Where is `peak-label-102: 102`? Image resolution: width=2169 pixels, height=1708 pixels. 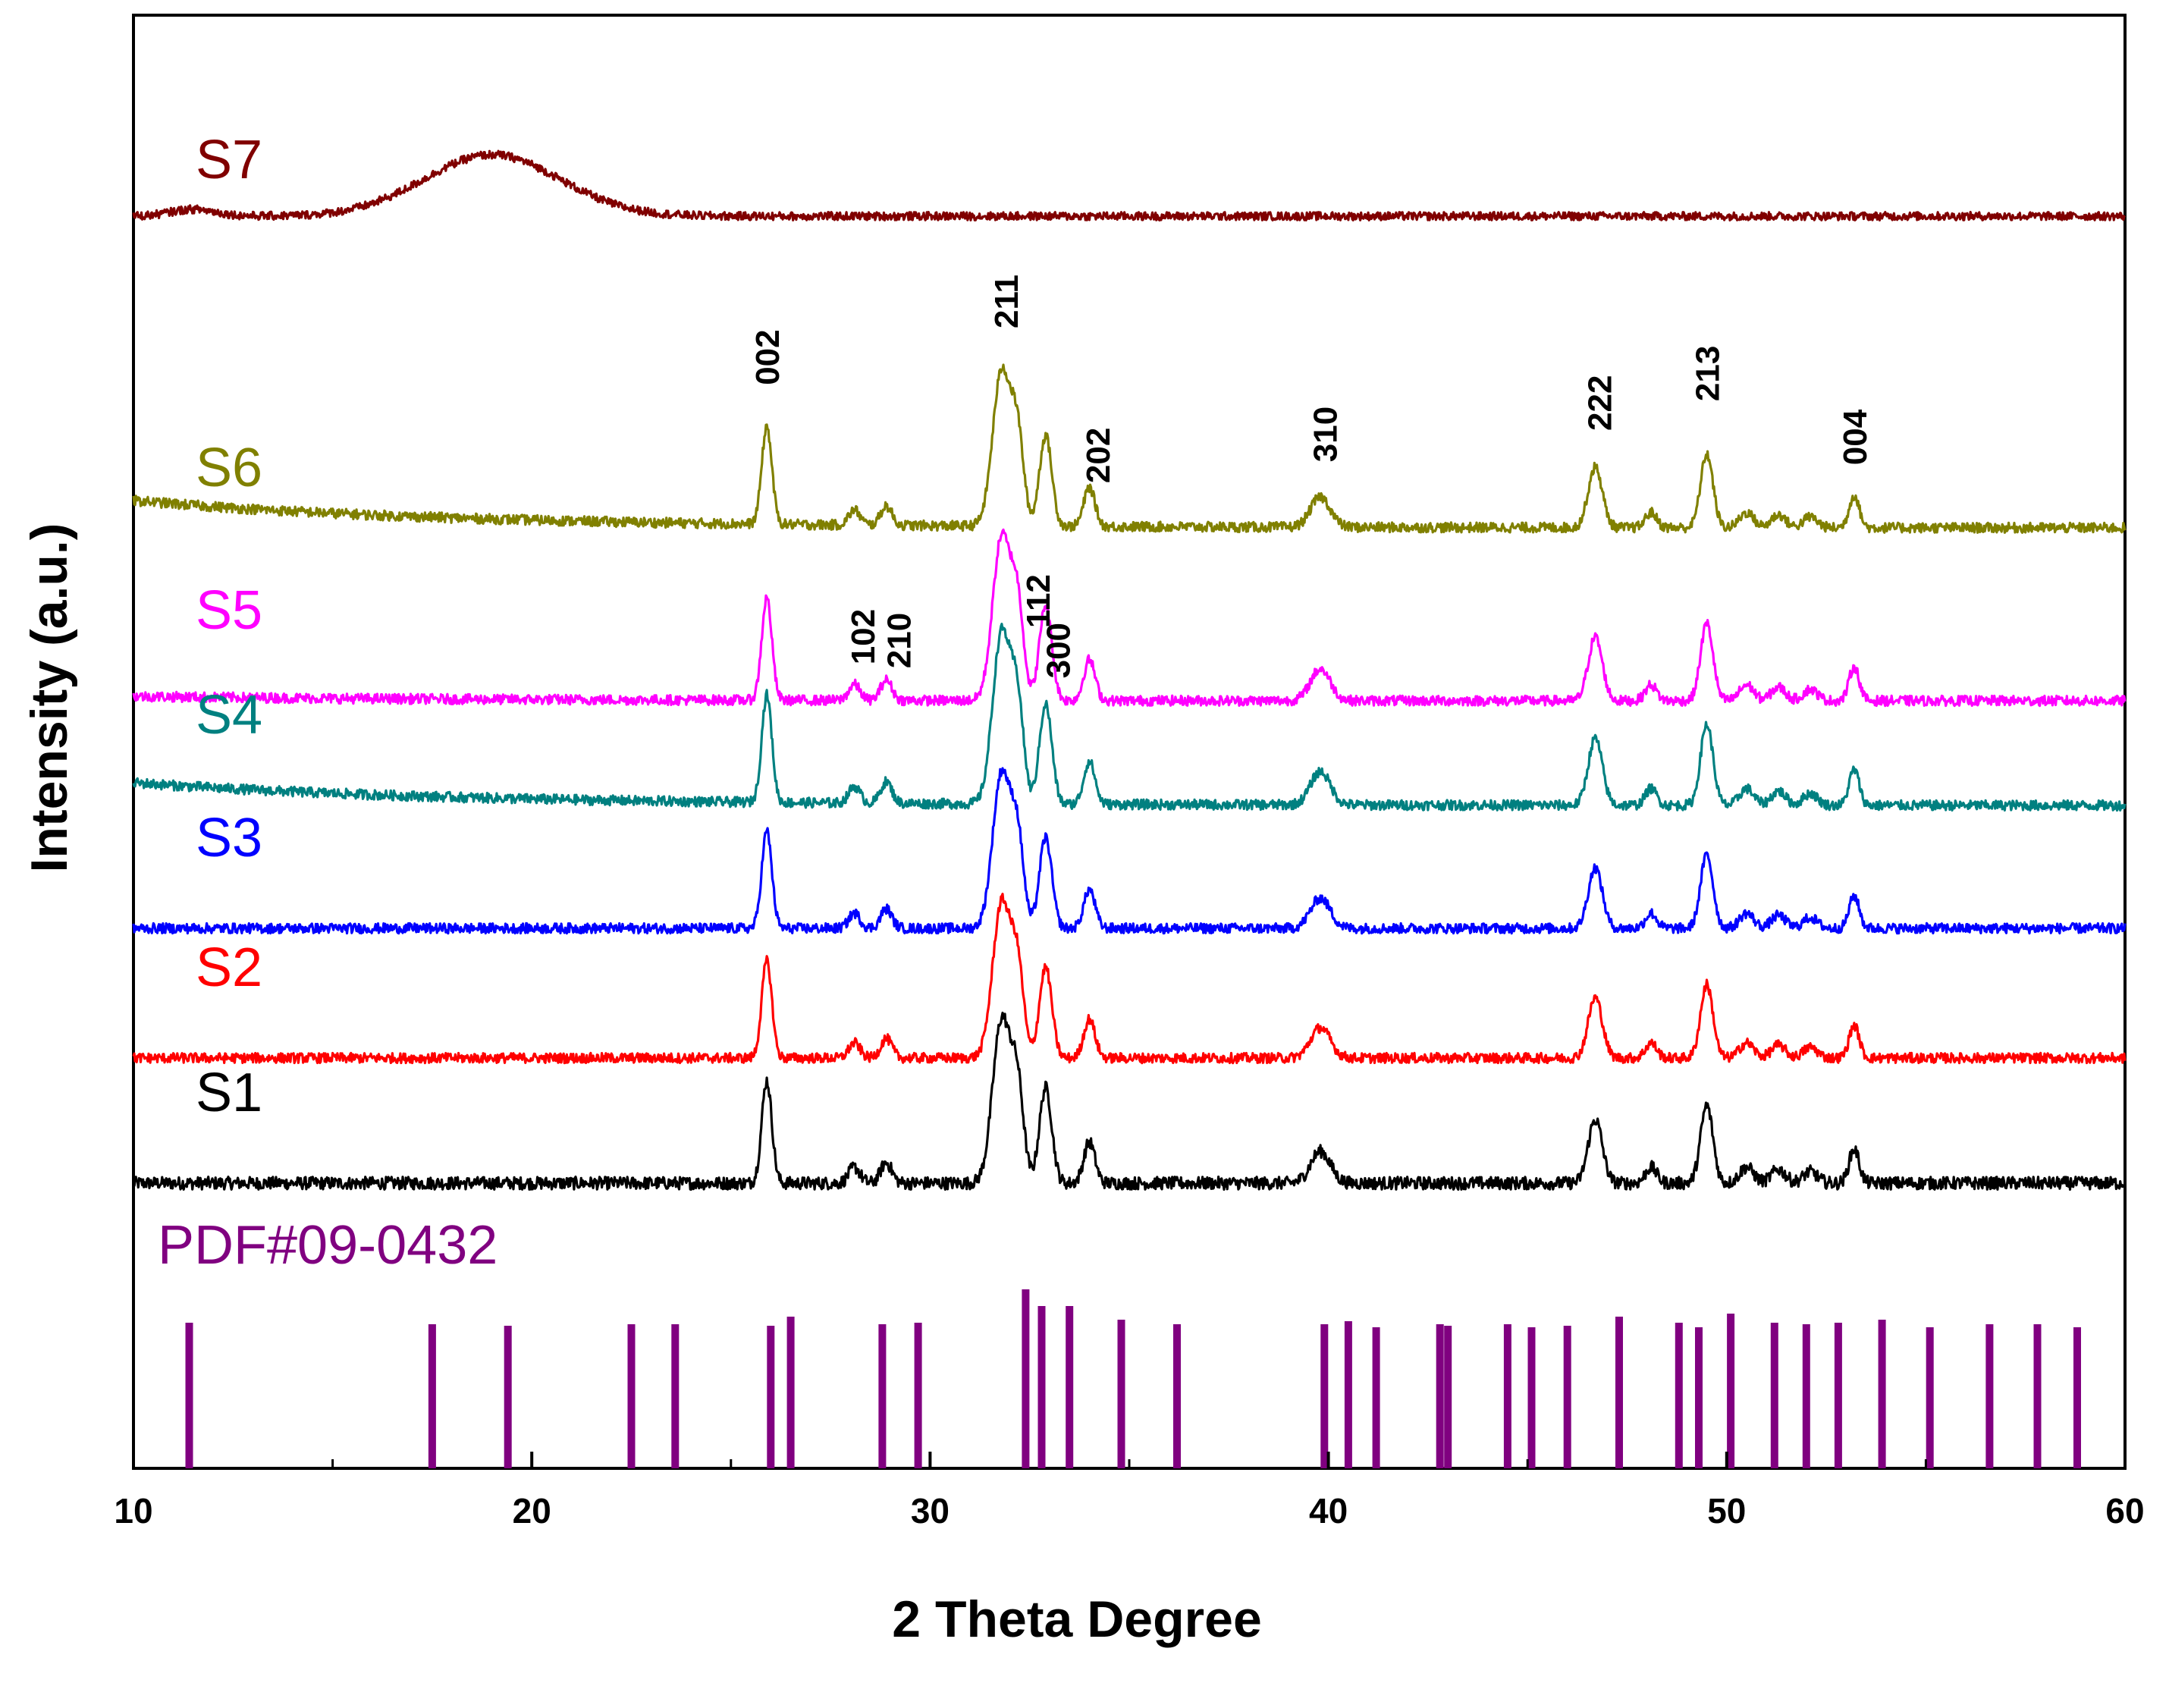
peak-label-102: 102 is located at coordinates (863, 636).